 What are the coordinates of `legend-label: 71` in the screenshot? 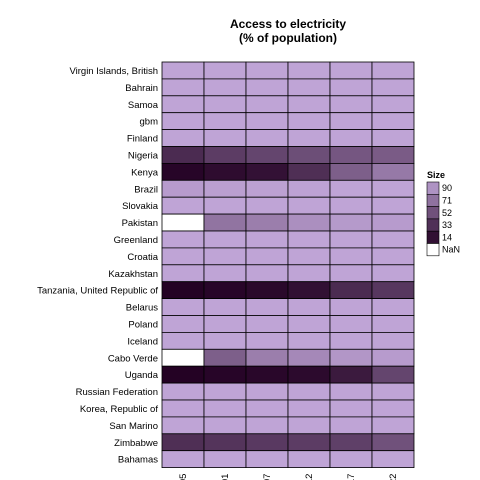 It's located at (447, 200).